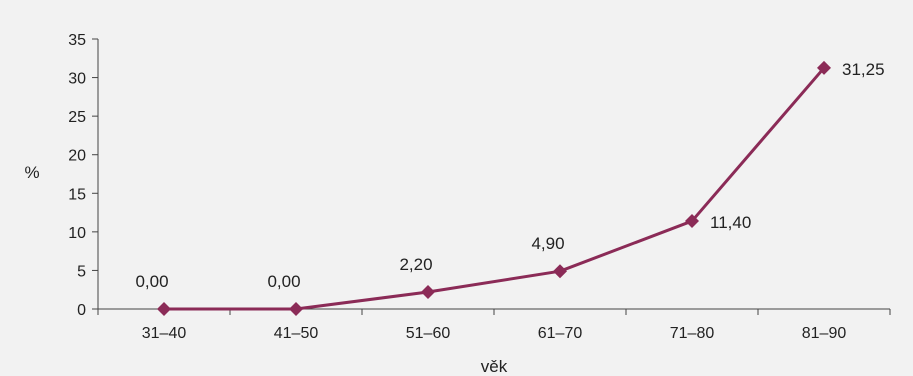  Describe the element at coordinates (692, 333) in the screenshot. I see `x-tick-label: 71–80` at that location.